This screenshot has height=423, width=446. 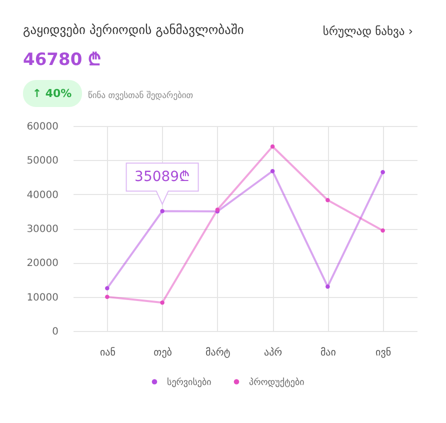 I want to click on text: სრულად ნახვა ›, so click(x=367, y=31).